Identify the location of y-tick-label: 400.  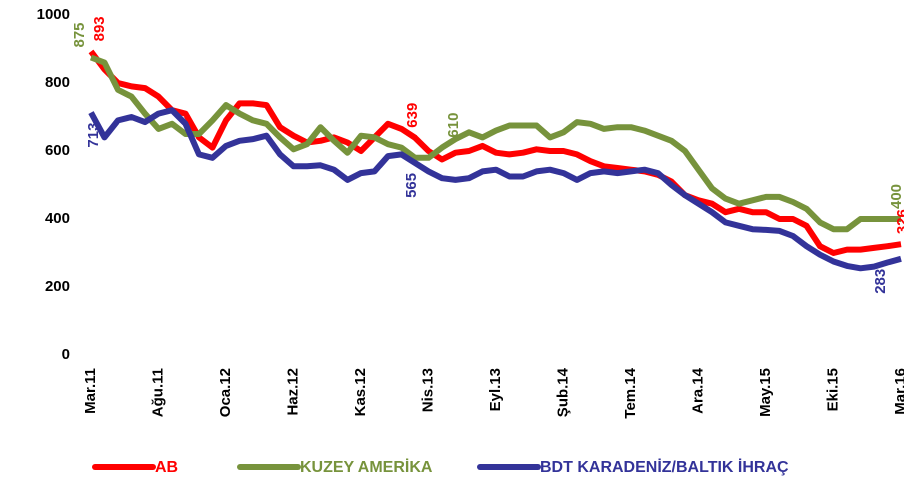
(57, 218).